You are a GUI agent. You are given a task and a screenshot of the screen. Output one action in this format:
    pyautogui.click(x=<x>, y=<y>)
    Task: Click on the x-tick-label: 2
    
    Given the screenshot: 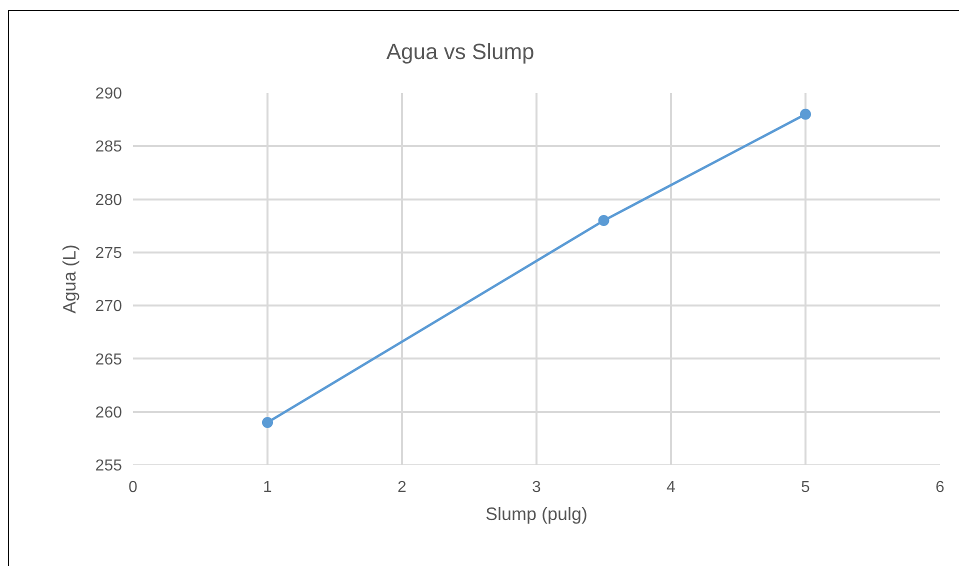 What is the action you would take?
    pyautogui.click(x=402, y=487)
    